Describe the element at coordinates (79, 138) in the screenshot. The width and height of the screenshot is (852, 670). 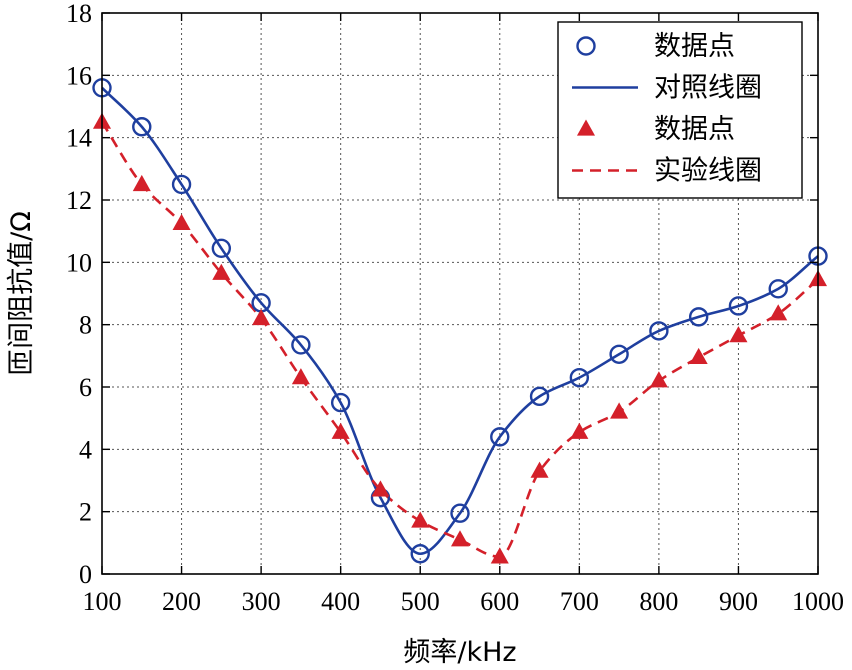
I see `y-tick-label: 14` at that location.